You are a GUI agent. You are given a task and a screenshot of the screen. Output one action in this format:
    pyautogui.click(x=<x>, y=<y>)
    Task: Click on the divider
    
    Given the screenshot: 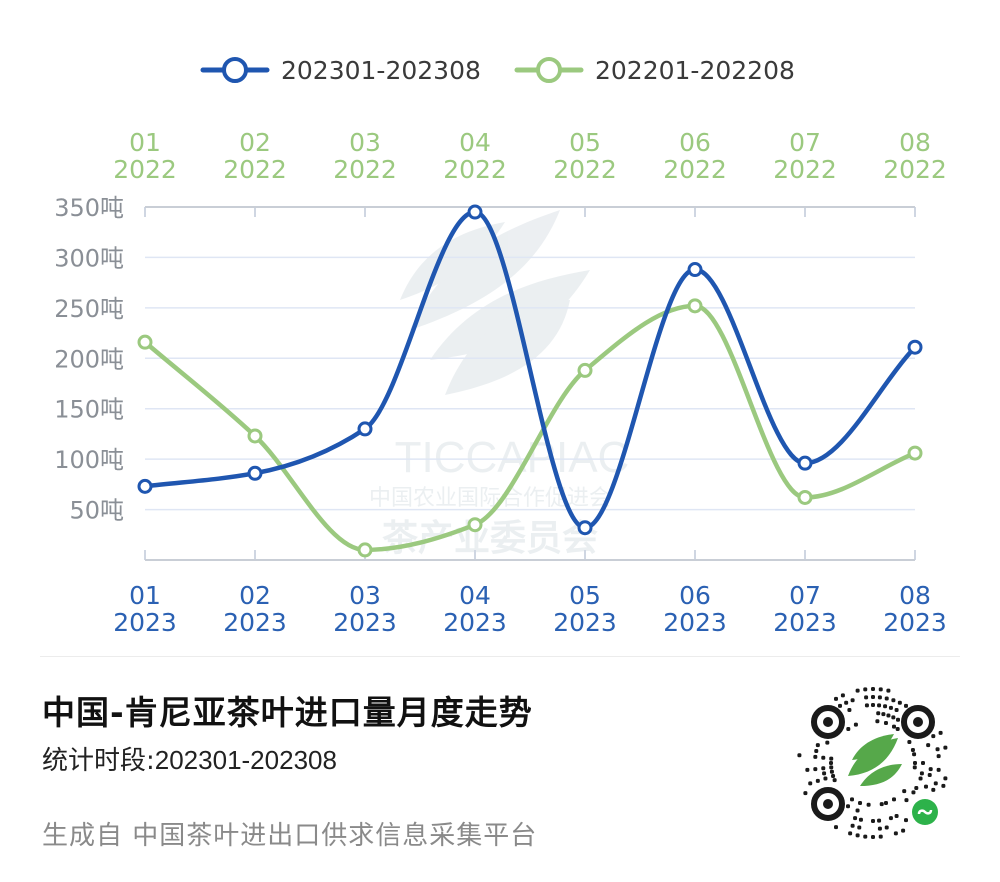 What is the action you would take?
    pyautogui.click(x=500, y=656)
    